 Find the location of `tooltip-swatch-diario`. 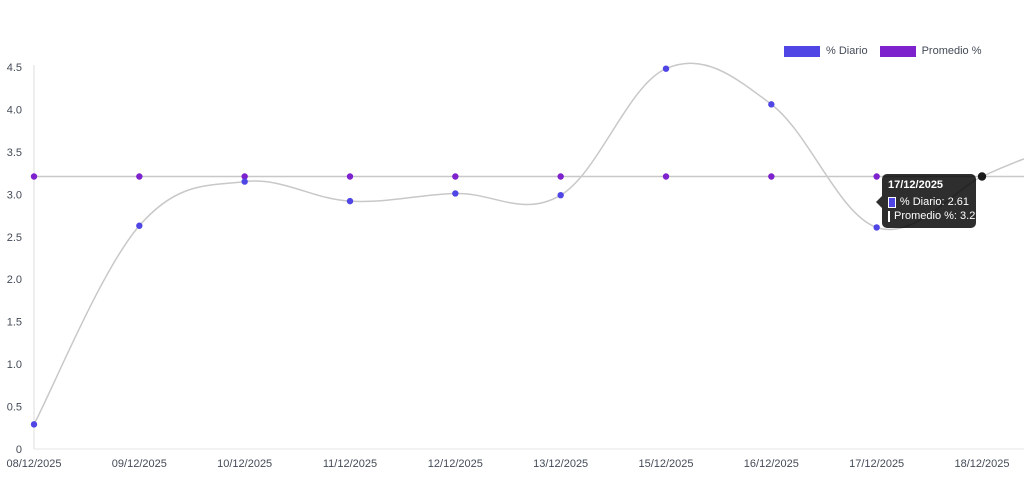

tooltip-swatch-diario is located at coordinates (892, 202).